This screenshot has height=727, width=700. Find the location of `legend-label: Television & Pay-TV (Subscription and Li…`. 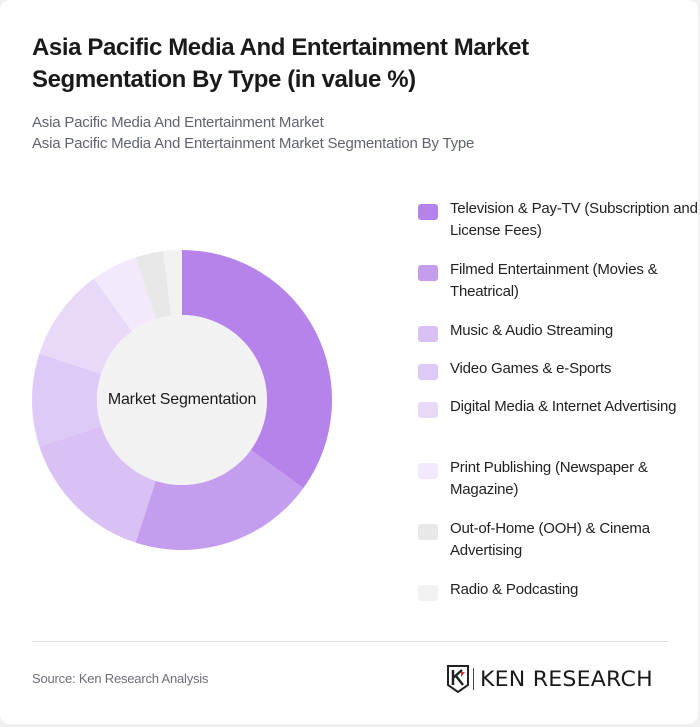

legend-label: Television & Pay-TV (Subscription and Li… is located at coordinates (574, 219).